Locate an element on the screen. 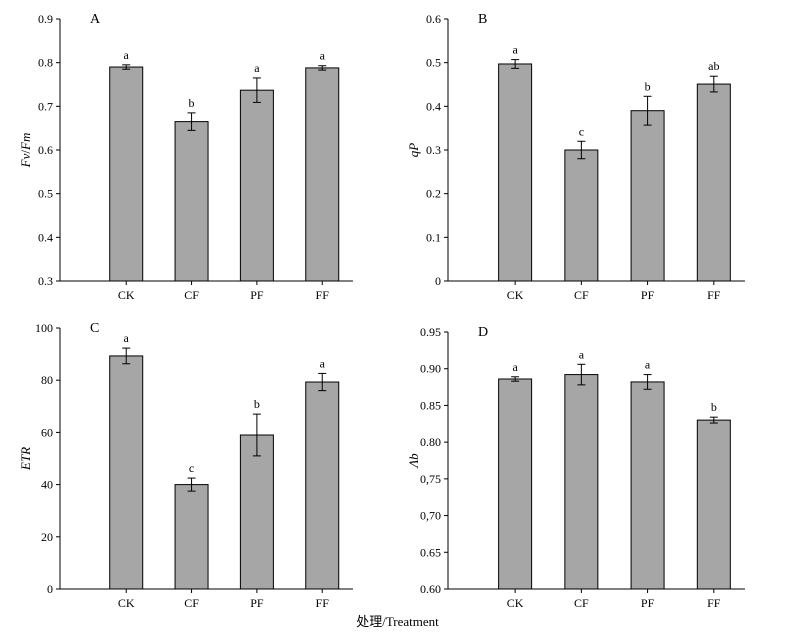 The image size is (795, 636). y-tick-label: 20 is located at coordinates (47, 537).